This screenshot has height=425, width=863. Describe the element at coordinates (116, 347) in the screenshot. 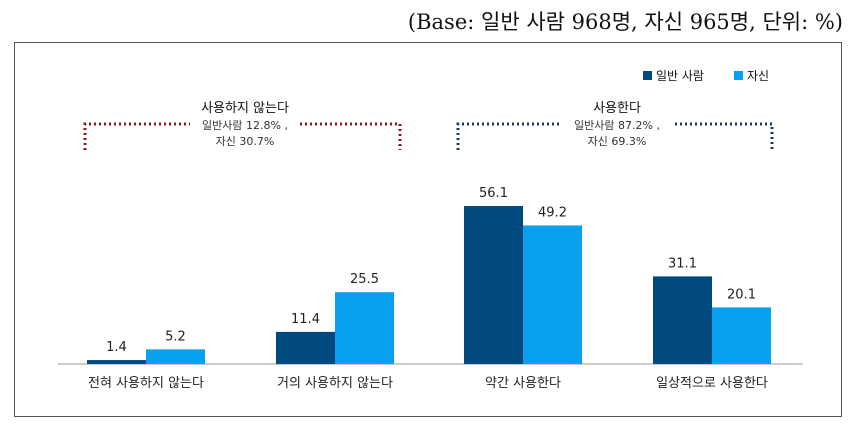

I see `value-label-general-0: 1.4` at that location.